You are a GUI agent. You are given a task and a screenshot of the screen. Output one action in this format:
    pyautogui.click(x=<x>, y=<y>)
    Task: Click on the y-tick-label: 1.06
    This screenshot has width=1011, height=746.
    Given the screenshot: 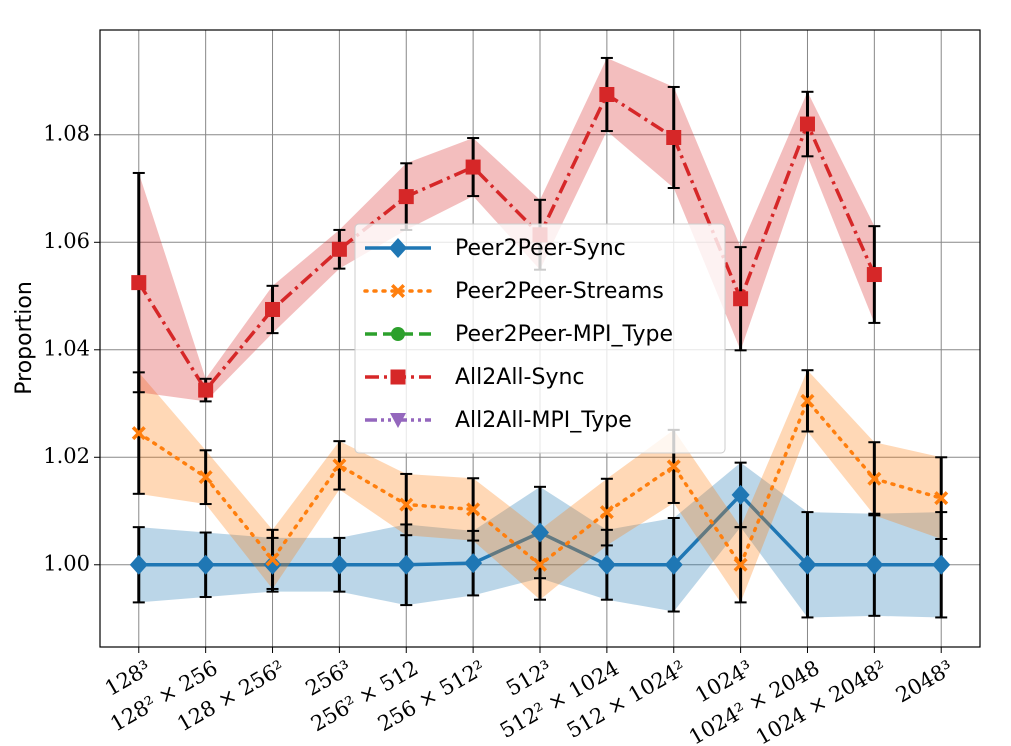 What is the action you would take?
    pyautogui.click(x=66, y=241)
    